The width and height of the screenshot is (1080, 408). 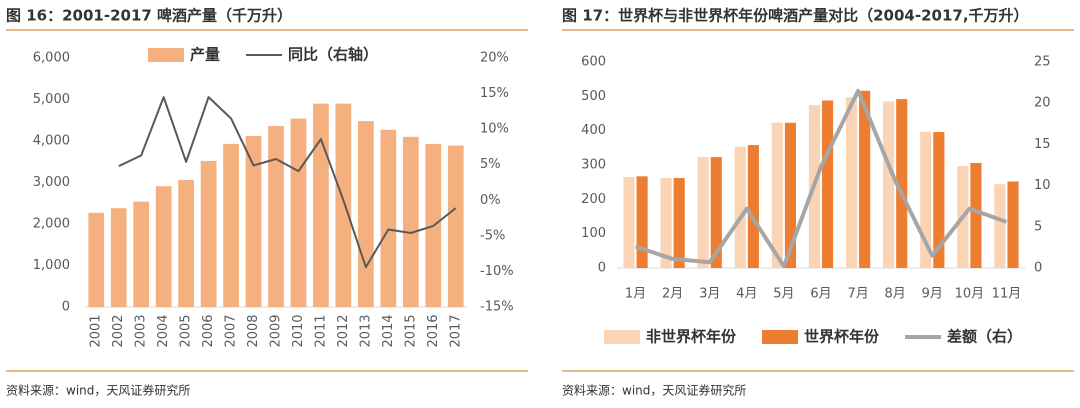 I want to click on x-tick-label: 10月, so click(x=970, y=294).